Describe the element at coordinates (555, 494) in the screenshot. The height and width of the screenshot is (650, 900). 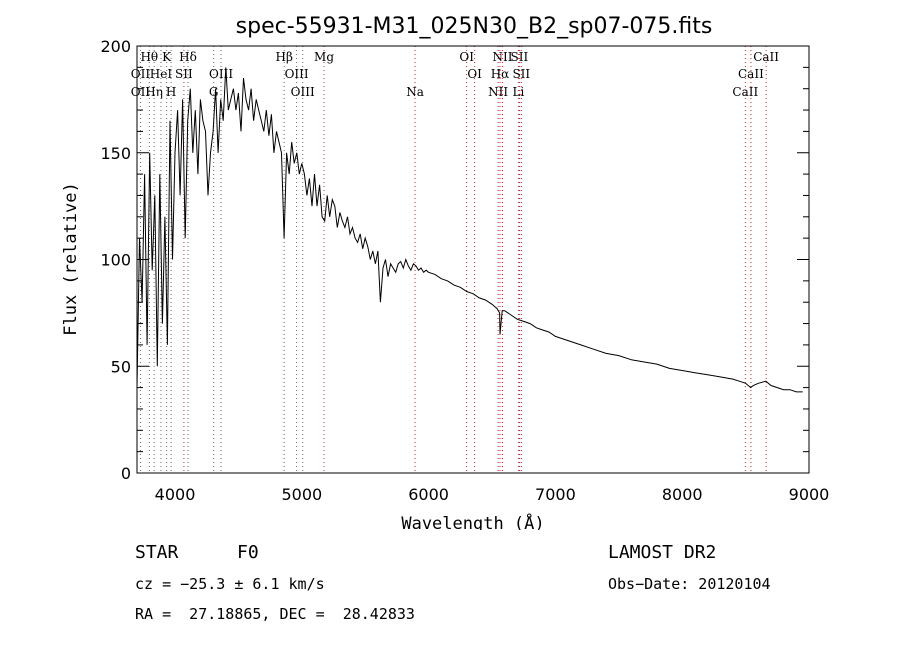
I see `x-tick-label: 7000` at that location.